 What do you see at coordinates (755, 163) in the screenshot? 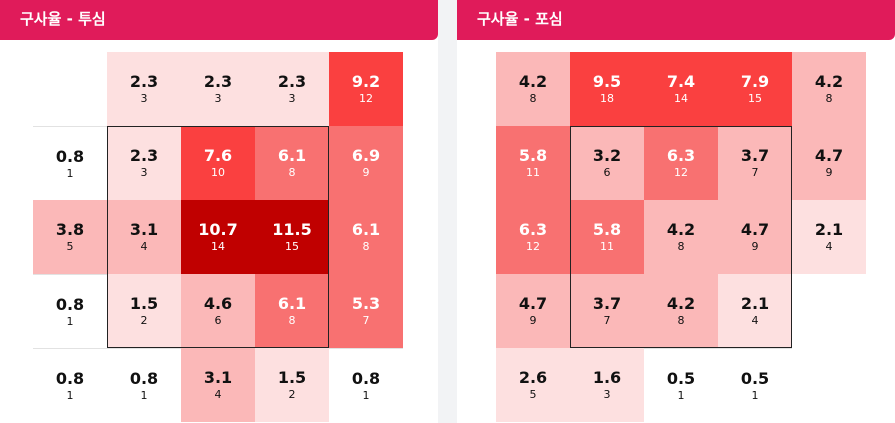
I see `heatmap-cell: 3.7 7` at bounding box center [755, 163].